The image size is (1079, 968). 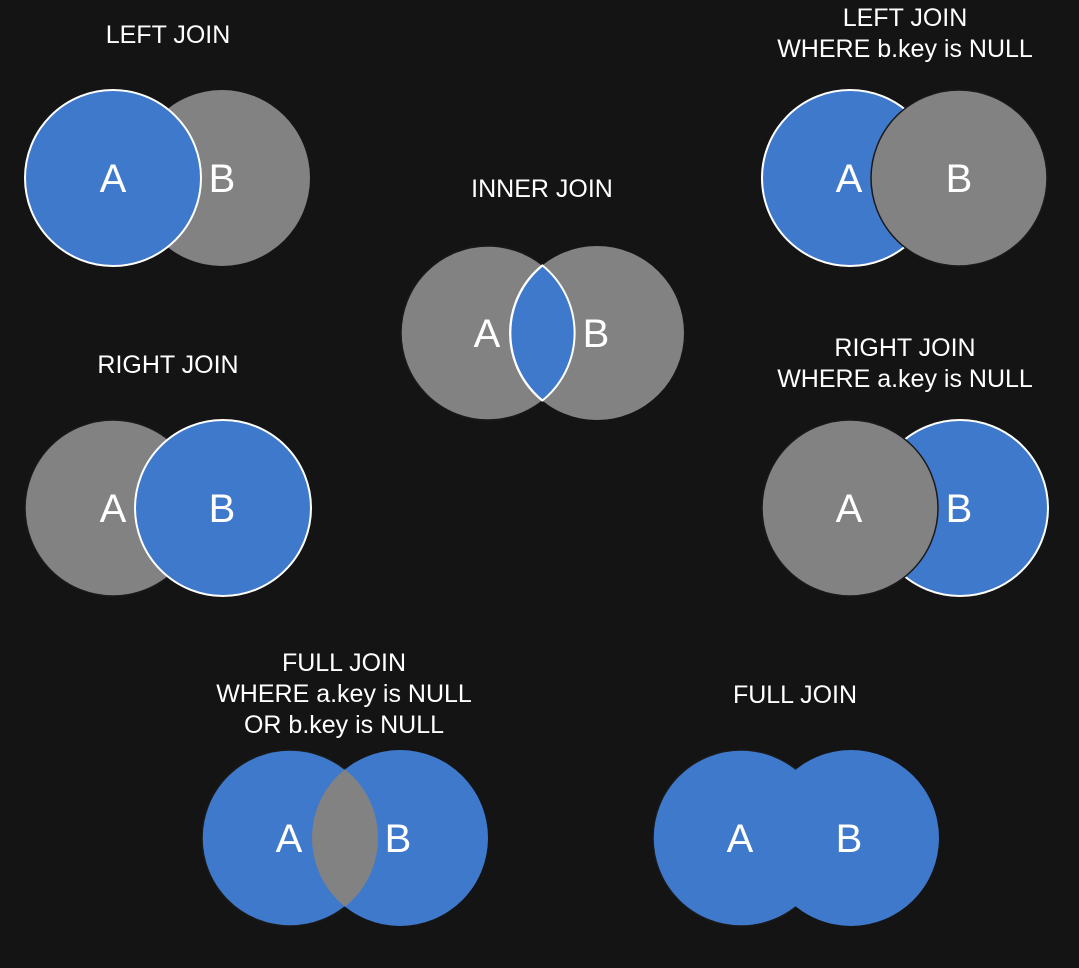 I want to click on full-outer-excluding-join-title-line-1: FULL JOIN, so click(x=344, y=663).